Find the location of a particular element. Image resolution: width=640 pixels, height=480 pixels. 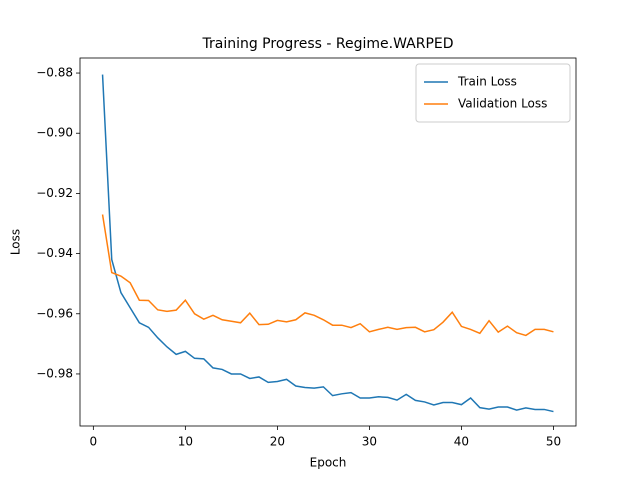

x-axis-label: Epoch is located at coordinates (328, 463).